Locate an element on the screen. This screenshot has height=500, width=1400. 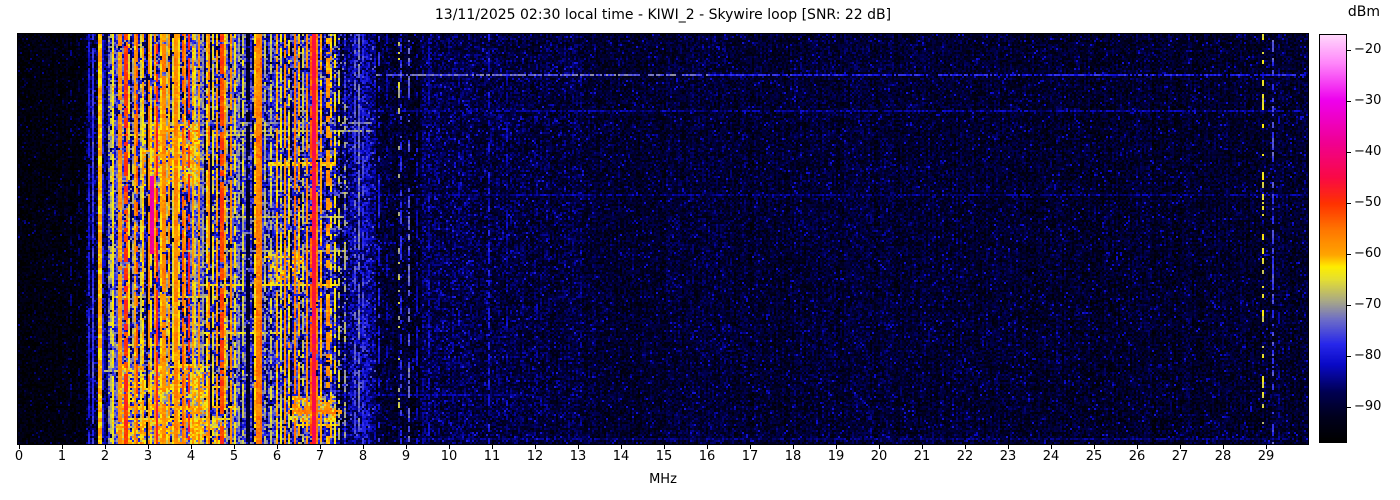
x-tick-label: 29 is located at coordinates (1266, 456).